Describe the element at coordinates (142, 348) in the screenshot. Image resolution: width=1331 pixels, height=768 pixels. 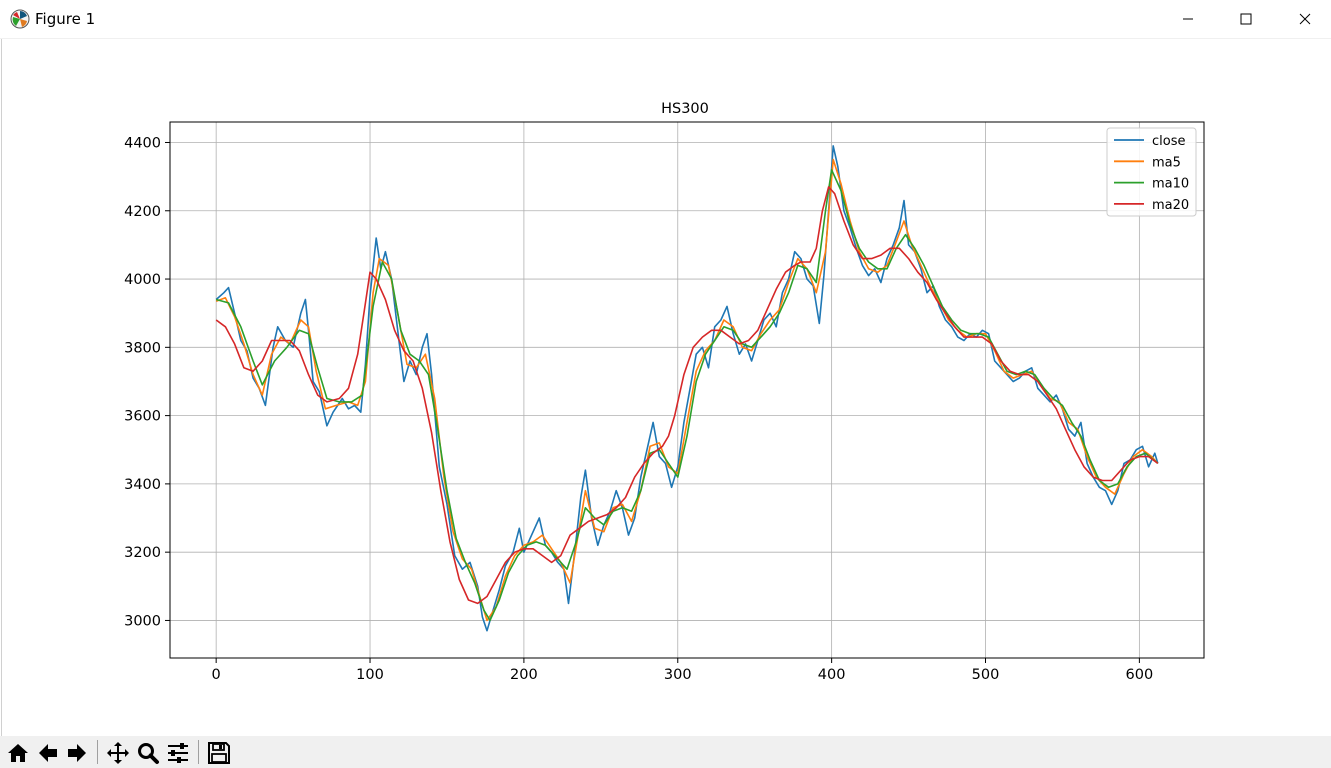
I see `y-tick-label: 3800` at that location.